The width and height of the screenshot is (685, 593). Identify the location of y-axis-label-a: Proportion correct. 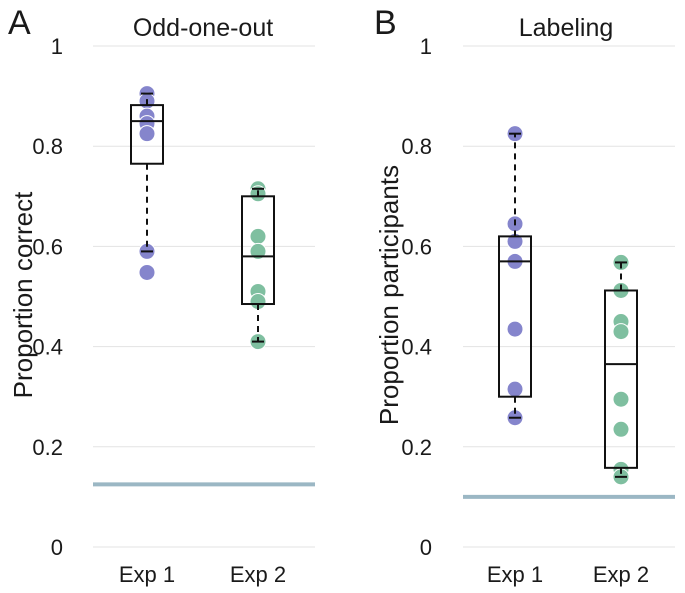
(23, 294).